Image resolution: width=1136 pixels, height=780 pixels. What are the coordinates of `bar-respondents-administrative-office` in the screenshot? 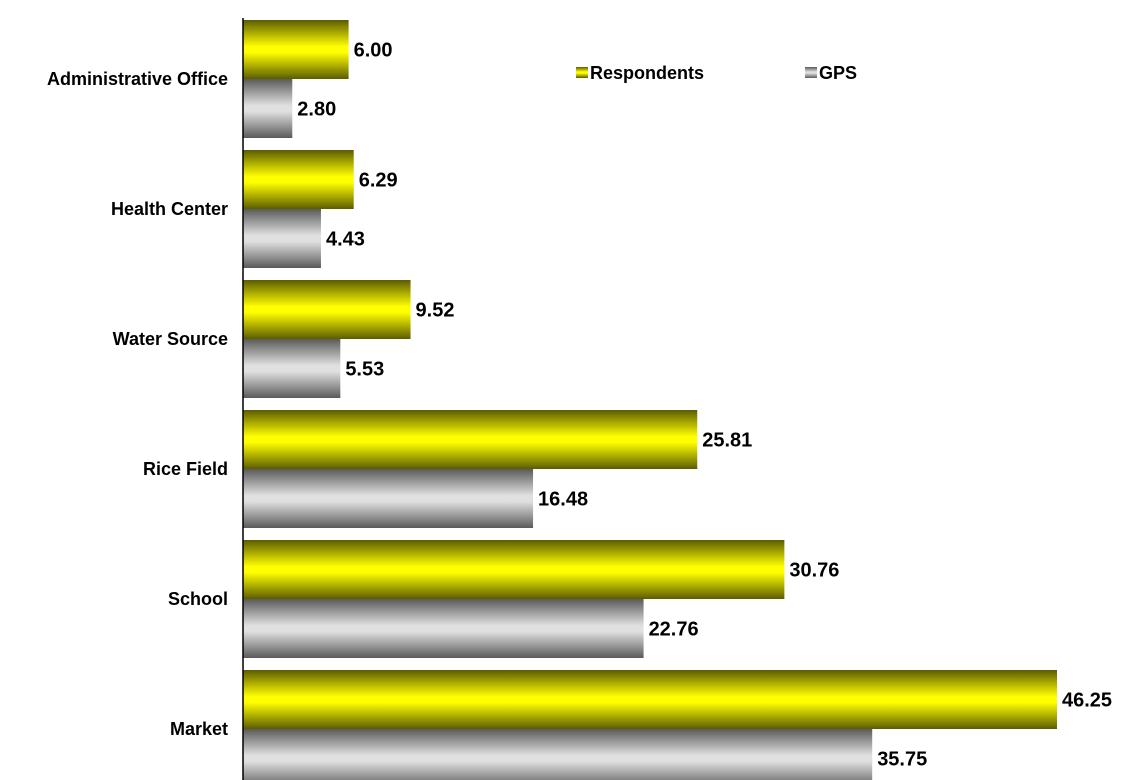 It's located at (296, 49).